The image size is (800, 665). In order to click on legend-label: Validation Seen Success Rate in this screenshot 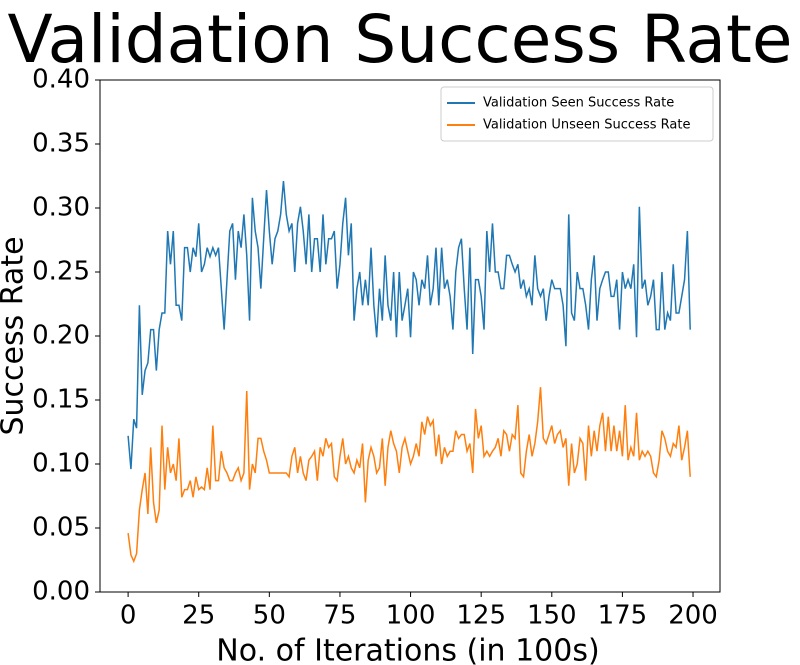, I will do `click(578, 103)`.